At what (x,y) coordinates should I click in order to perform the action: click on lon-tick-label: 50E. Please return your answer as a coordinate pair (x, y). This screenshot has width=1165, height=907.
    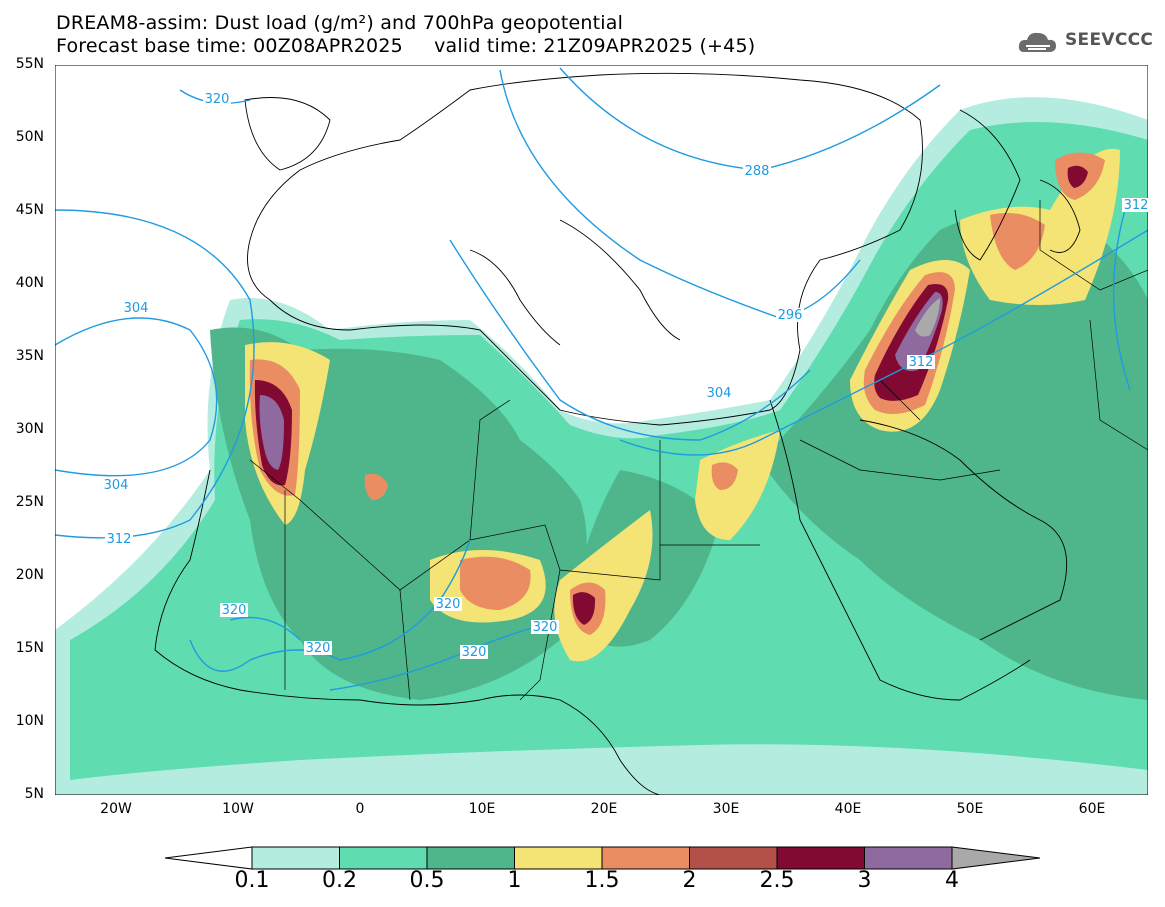
    Looking at the image, I should click on (970, 809).